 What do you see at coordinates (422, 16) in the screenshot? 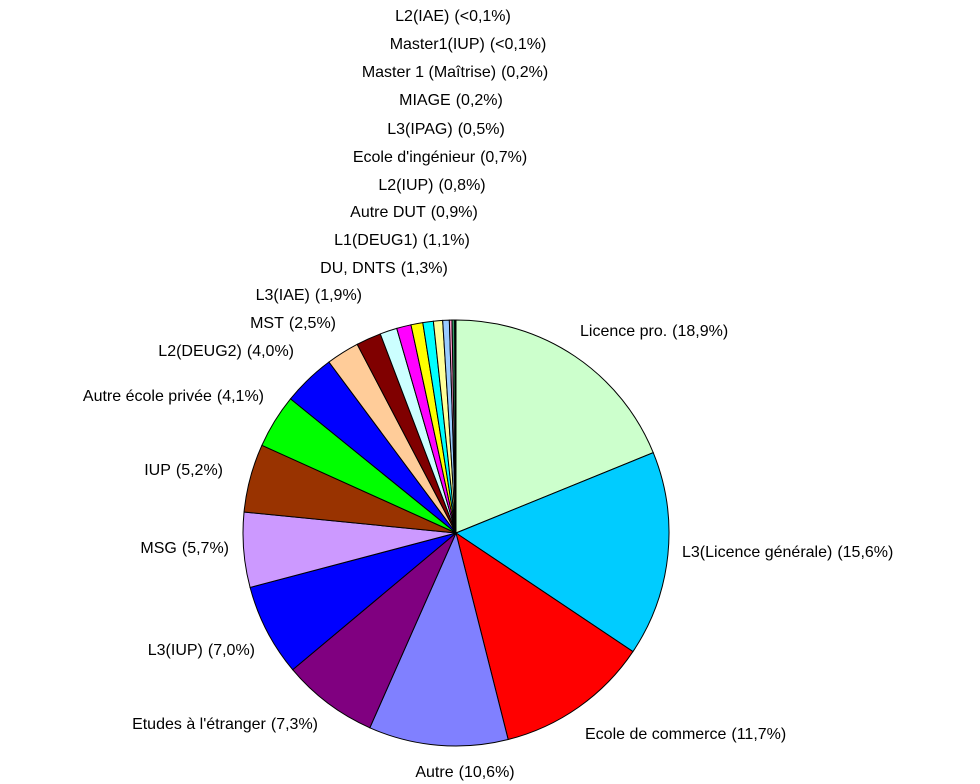
I see `category-label: L2(IAE)` at bounding box center [422, 16].